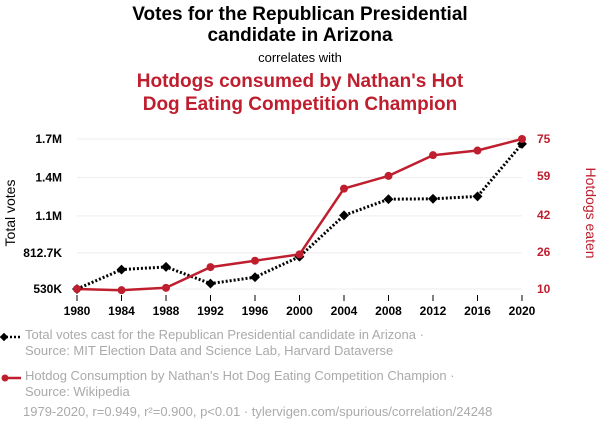  Describe the element at coordinates (77, 391) in the screenshot. I see `legend-series-2-source: Source: Wikipedia` at that location.